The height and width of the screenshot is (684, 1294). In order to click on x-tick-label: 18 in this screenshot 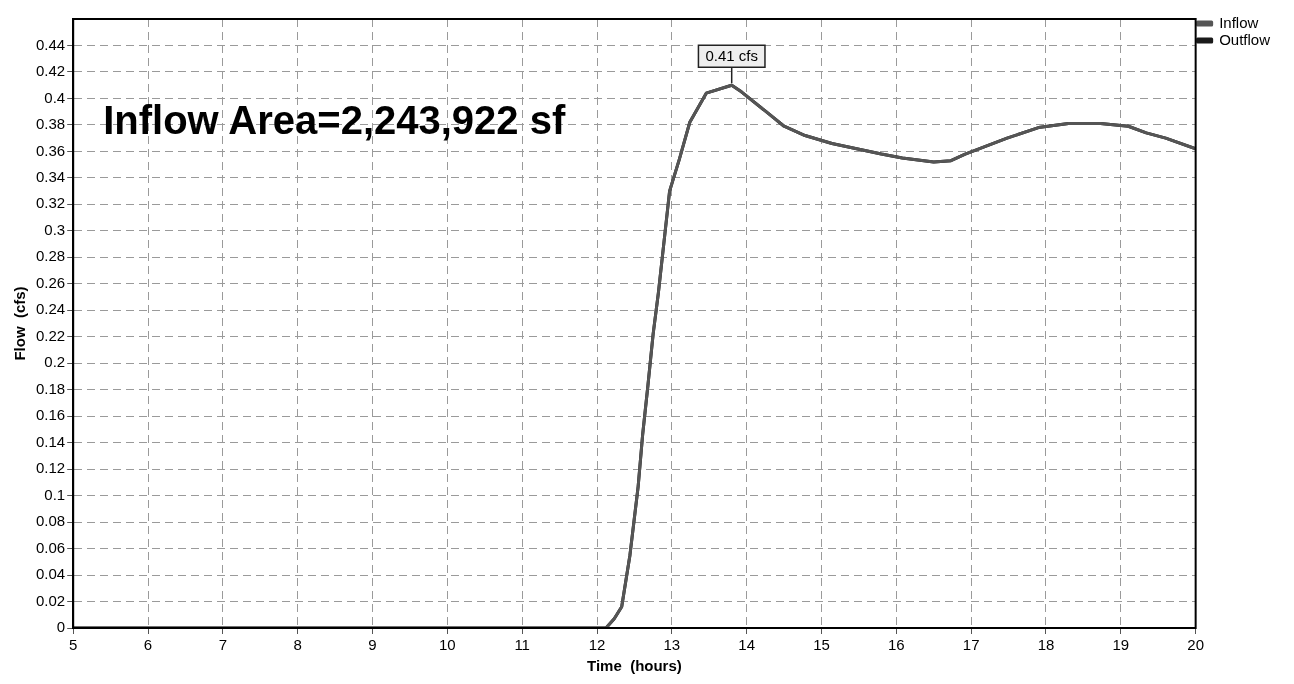, I will do `click(1046, 645)`.